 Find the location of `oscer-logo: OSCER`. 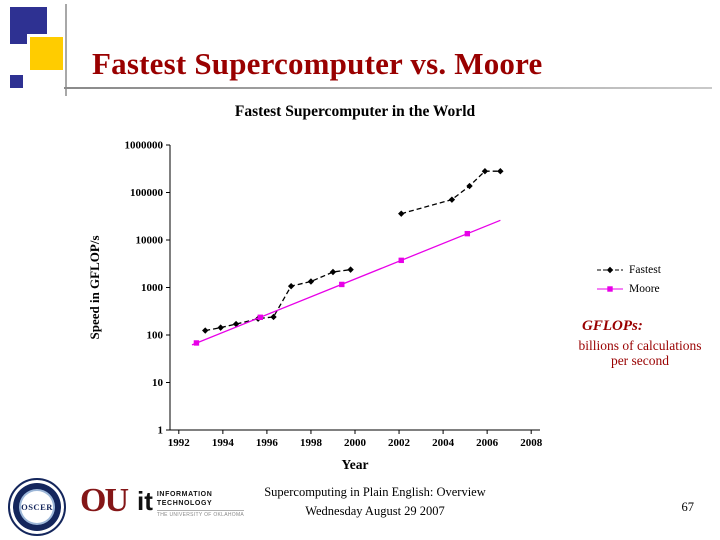

oscer-logo: OSCER is located at coordinates (37, 507).